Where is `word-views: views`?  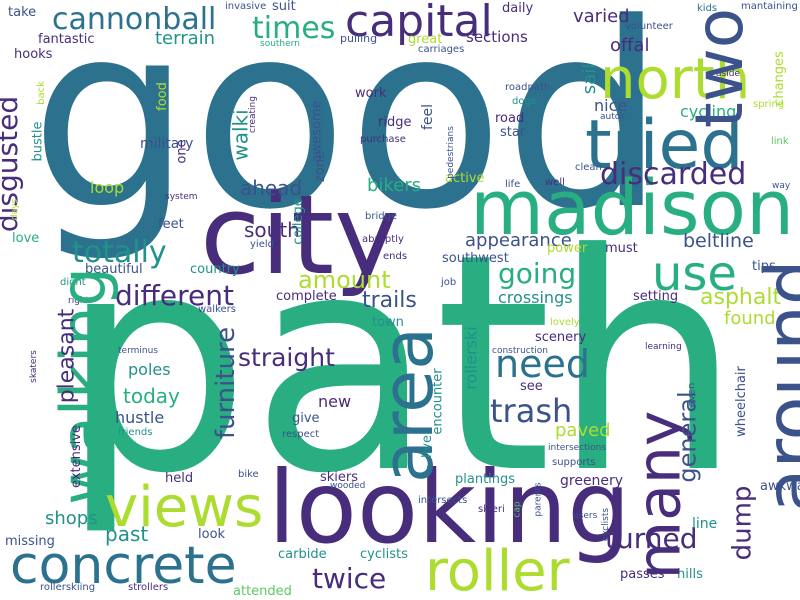
word-views: views is located at coordinates (184, 507).